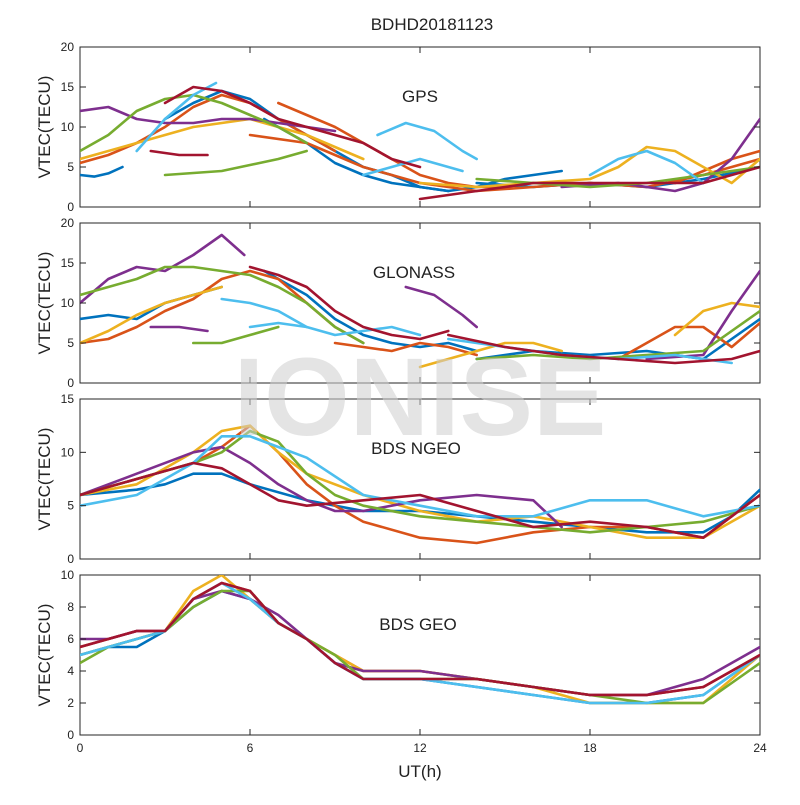  Describe the element at coordinates (420, 96) in the screenshot. I see `panel-label: GPS` at that location.